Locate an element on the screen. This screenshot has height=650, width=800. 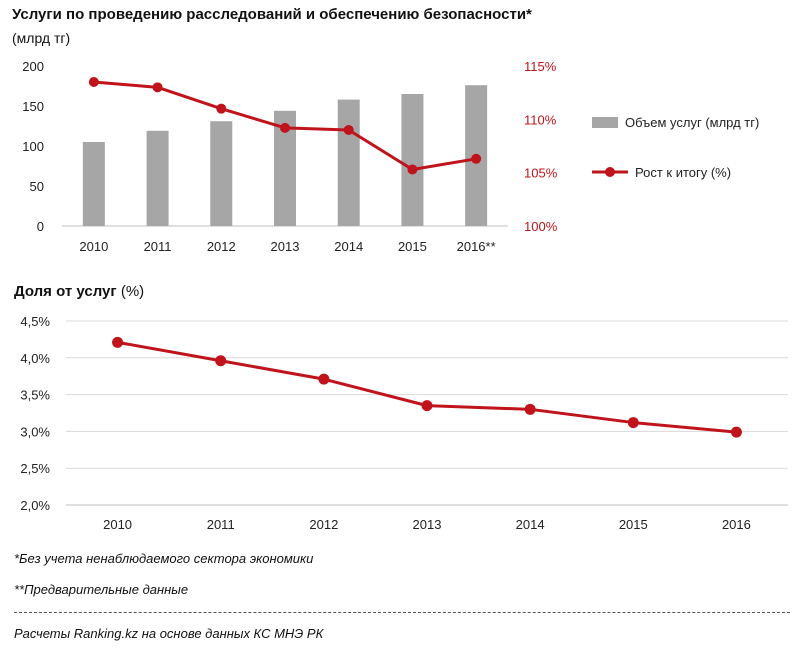
footnote-preliminary: **Предварительные данные is located at coordinates (101, 589).